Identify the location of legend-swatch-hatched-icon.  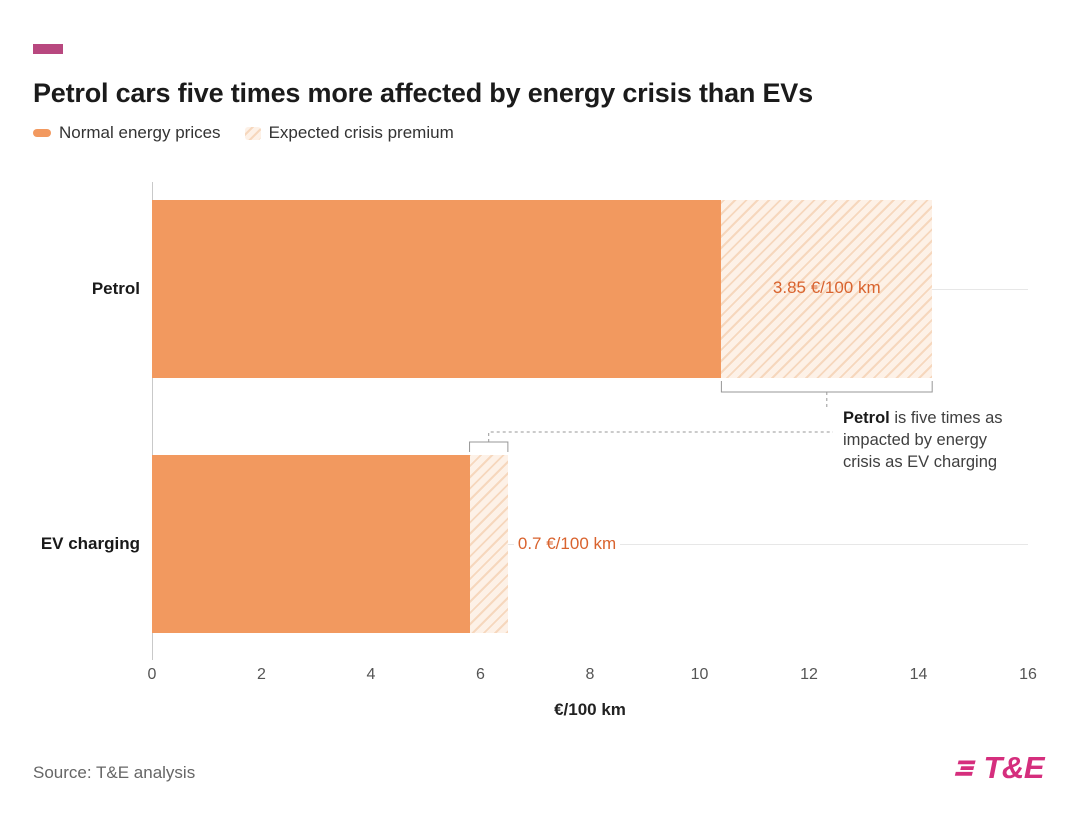
(252, 133).